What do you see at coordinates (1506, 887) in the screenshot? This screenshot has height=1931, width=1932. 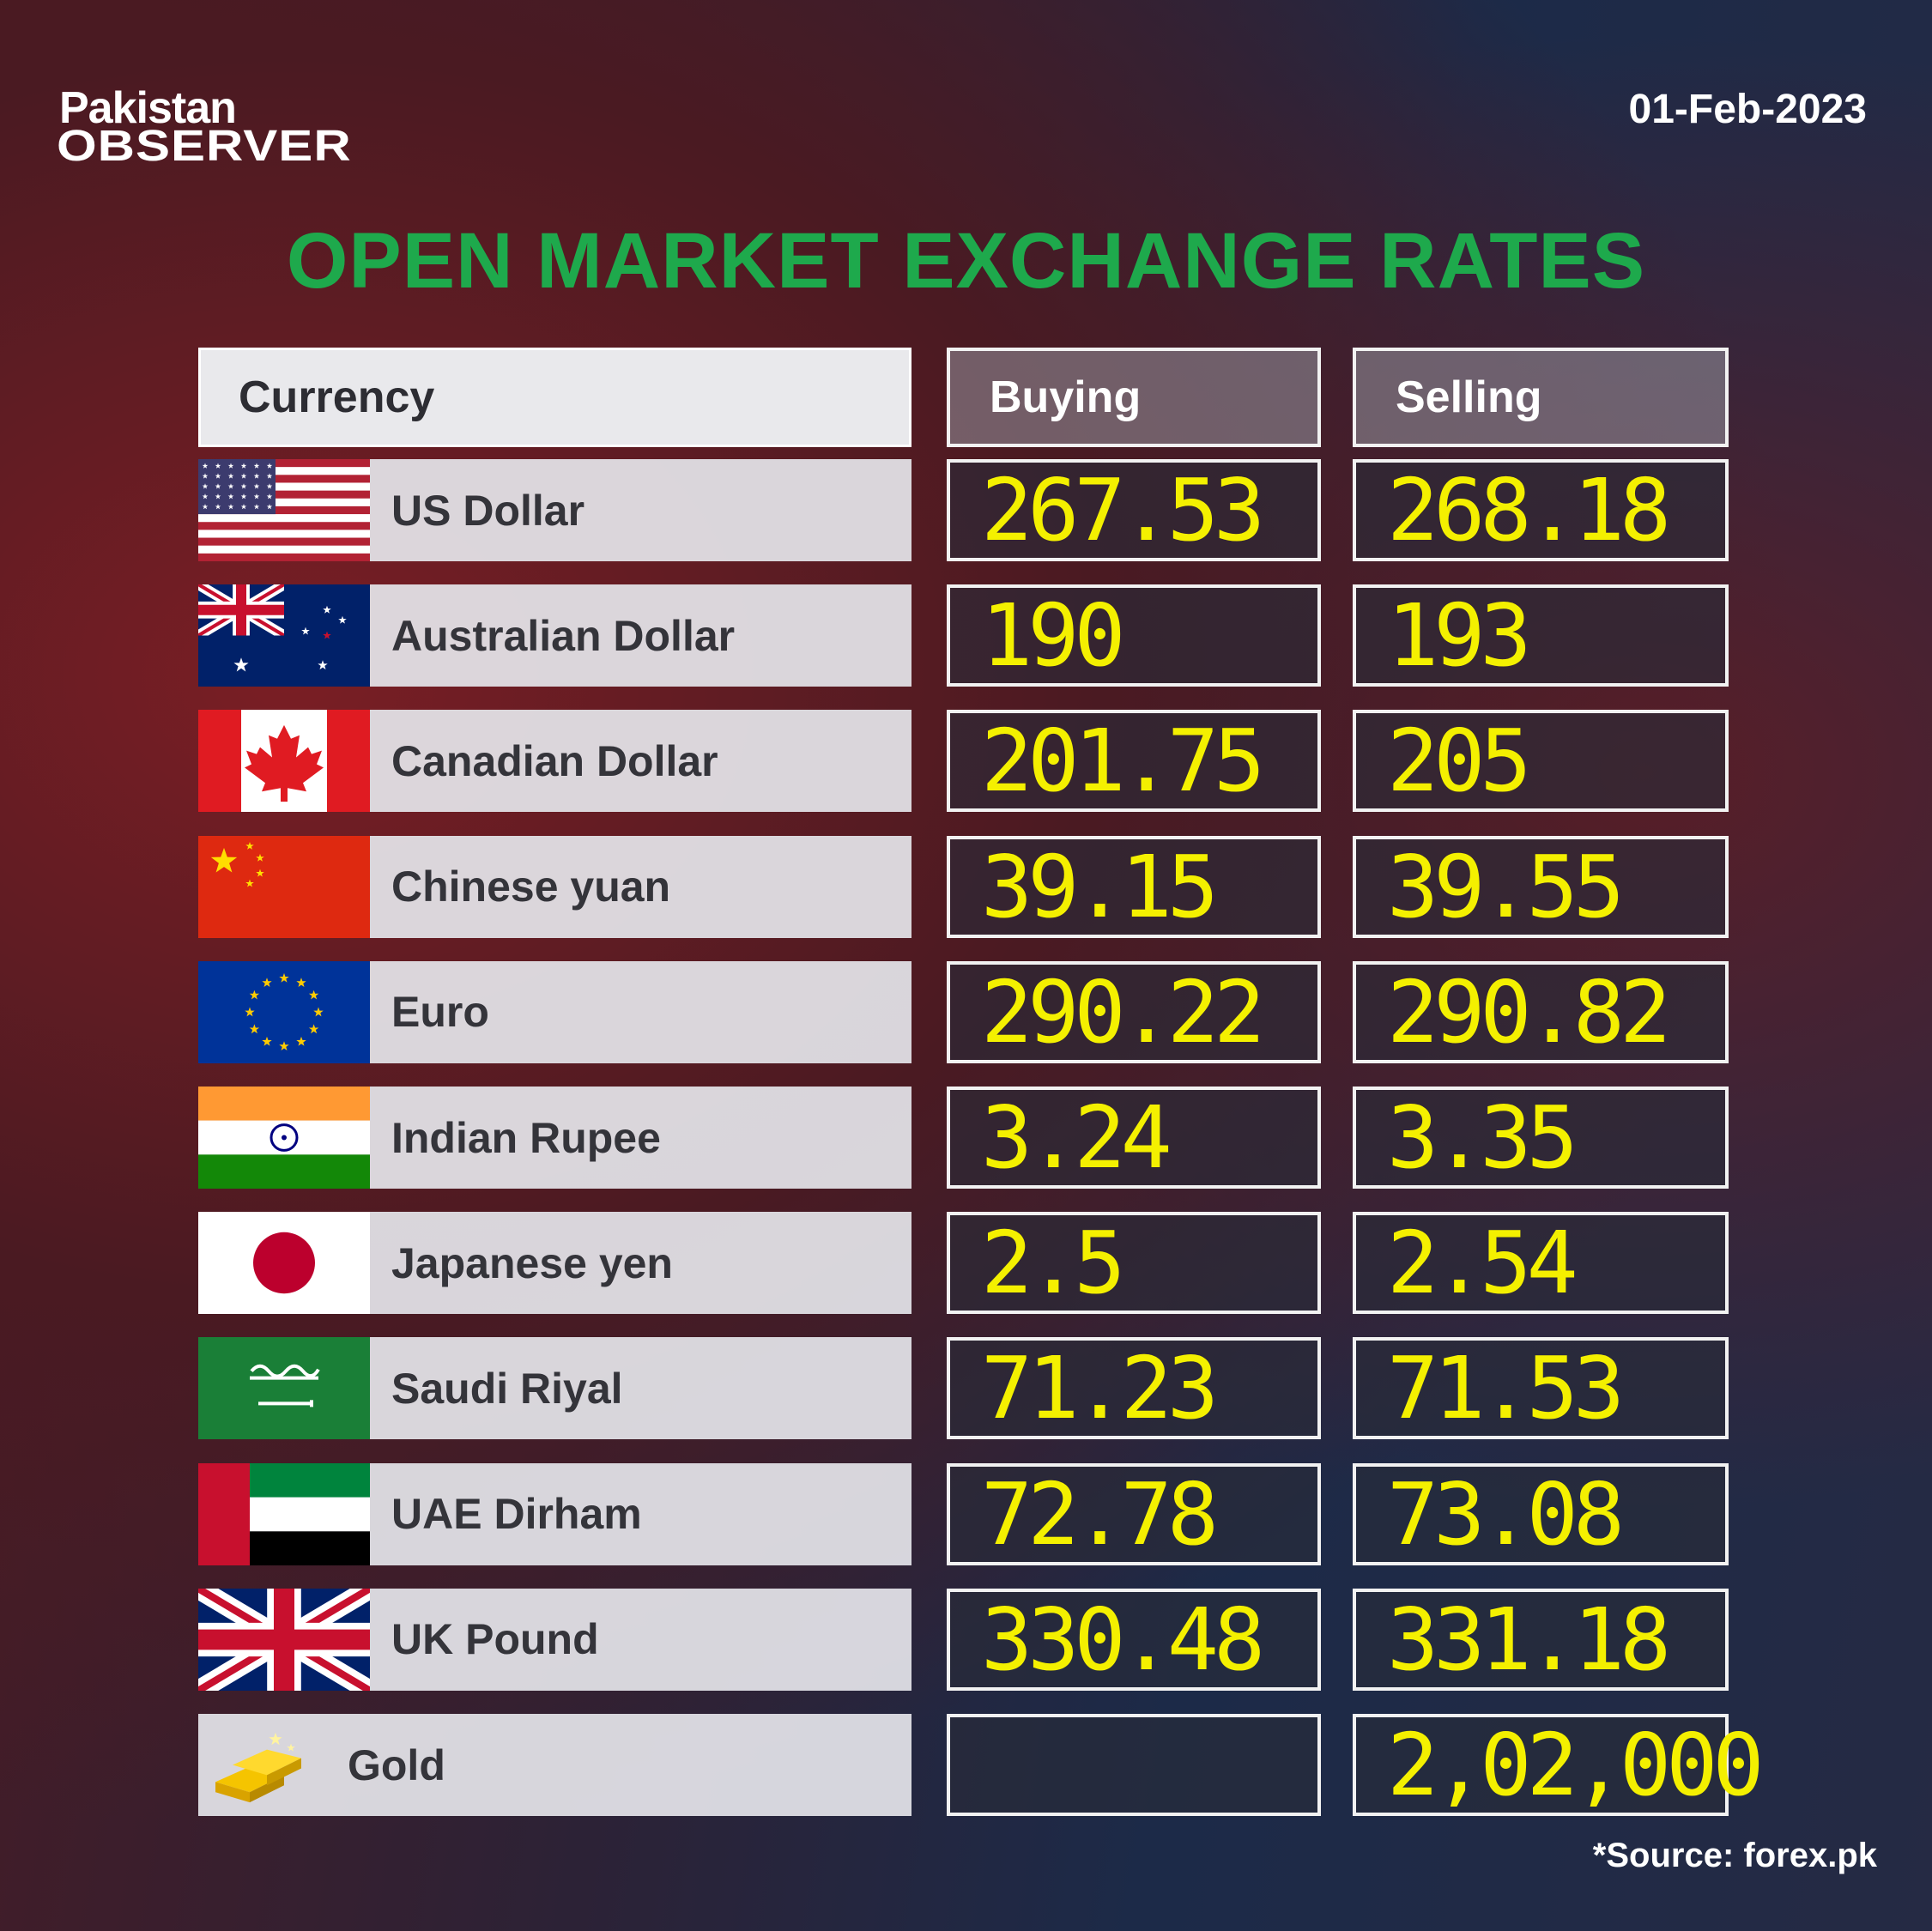 I see `selling-rate: 39.55` at bounding box center [1506, 887].